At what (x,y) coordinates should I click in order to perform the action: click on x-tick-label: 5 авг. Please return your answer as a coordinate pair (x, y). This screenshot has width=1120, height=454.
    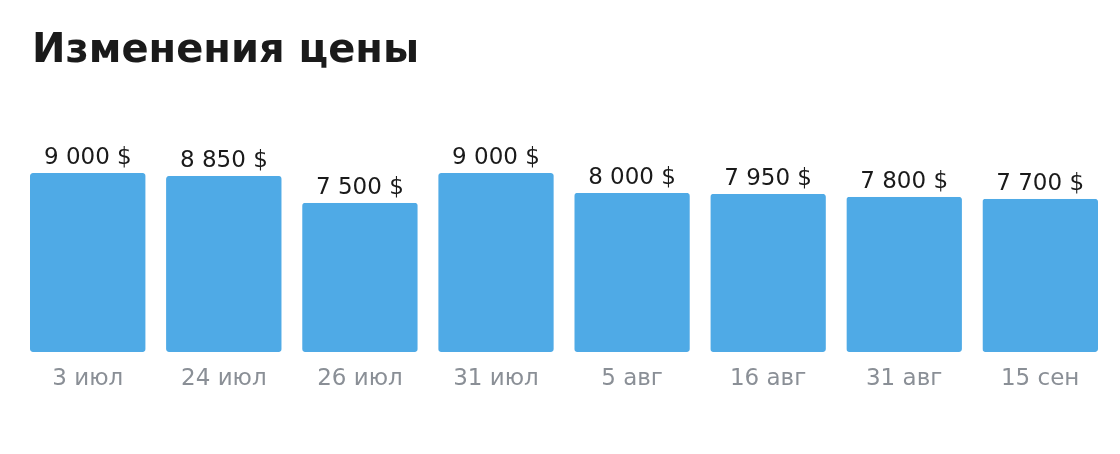
    Looking at the image, I should click on (632, 376).